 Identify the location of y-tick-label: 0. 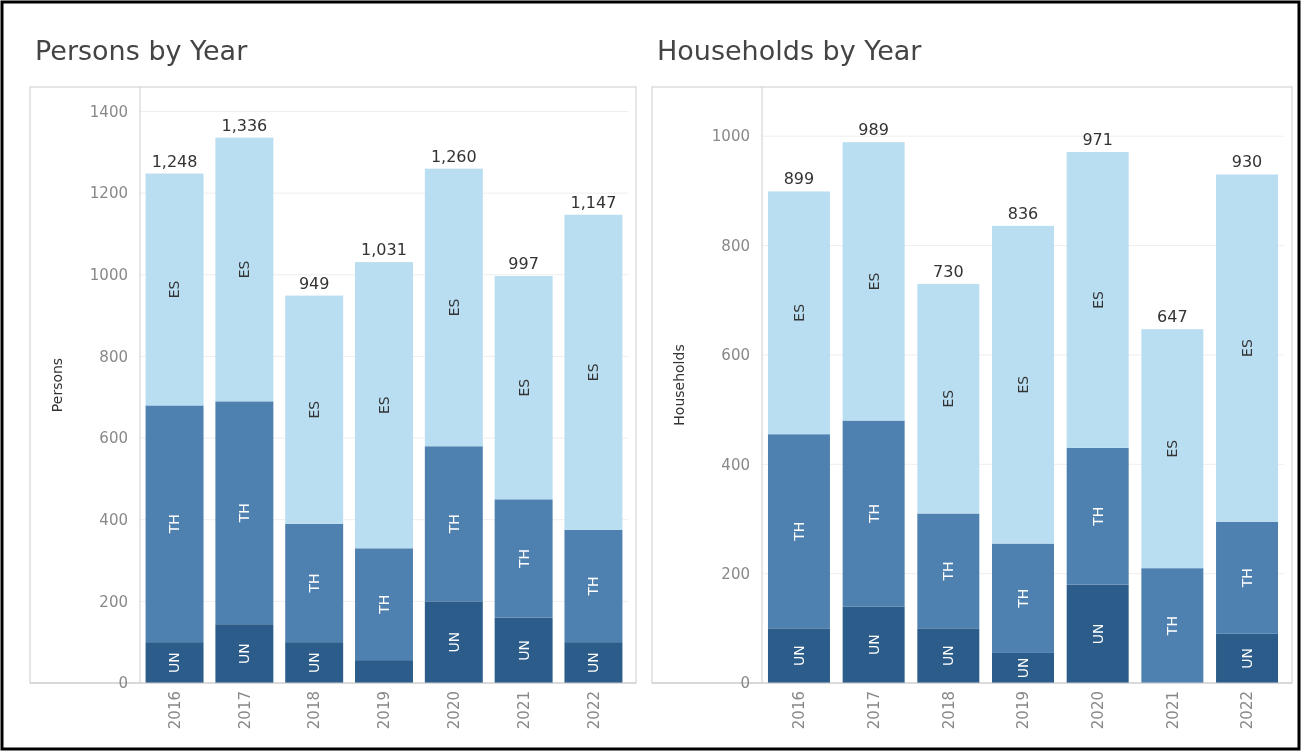
(745, 683).